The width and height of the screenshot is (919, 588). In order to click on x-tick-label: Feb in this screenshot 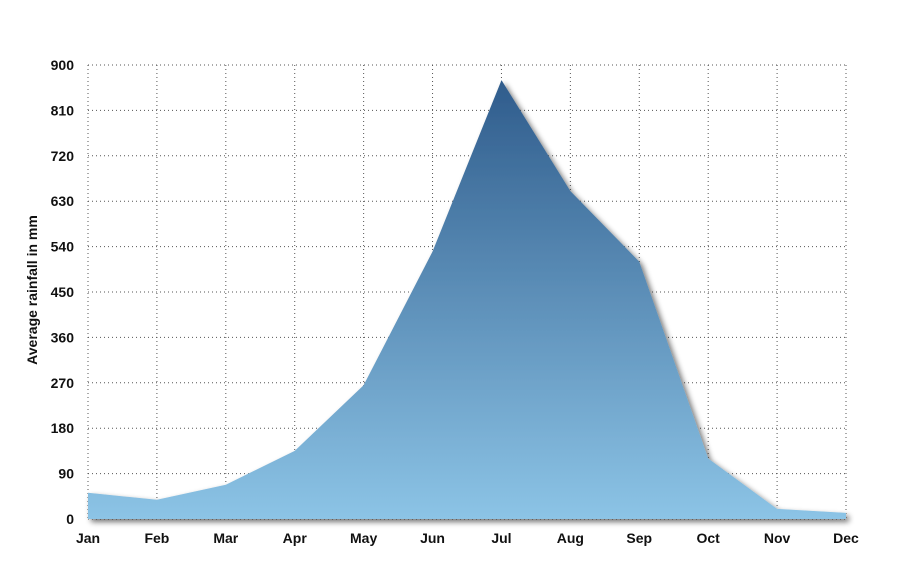, I will do `click(156, 538)`.